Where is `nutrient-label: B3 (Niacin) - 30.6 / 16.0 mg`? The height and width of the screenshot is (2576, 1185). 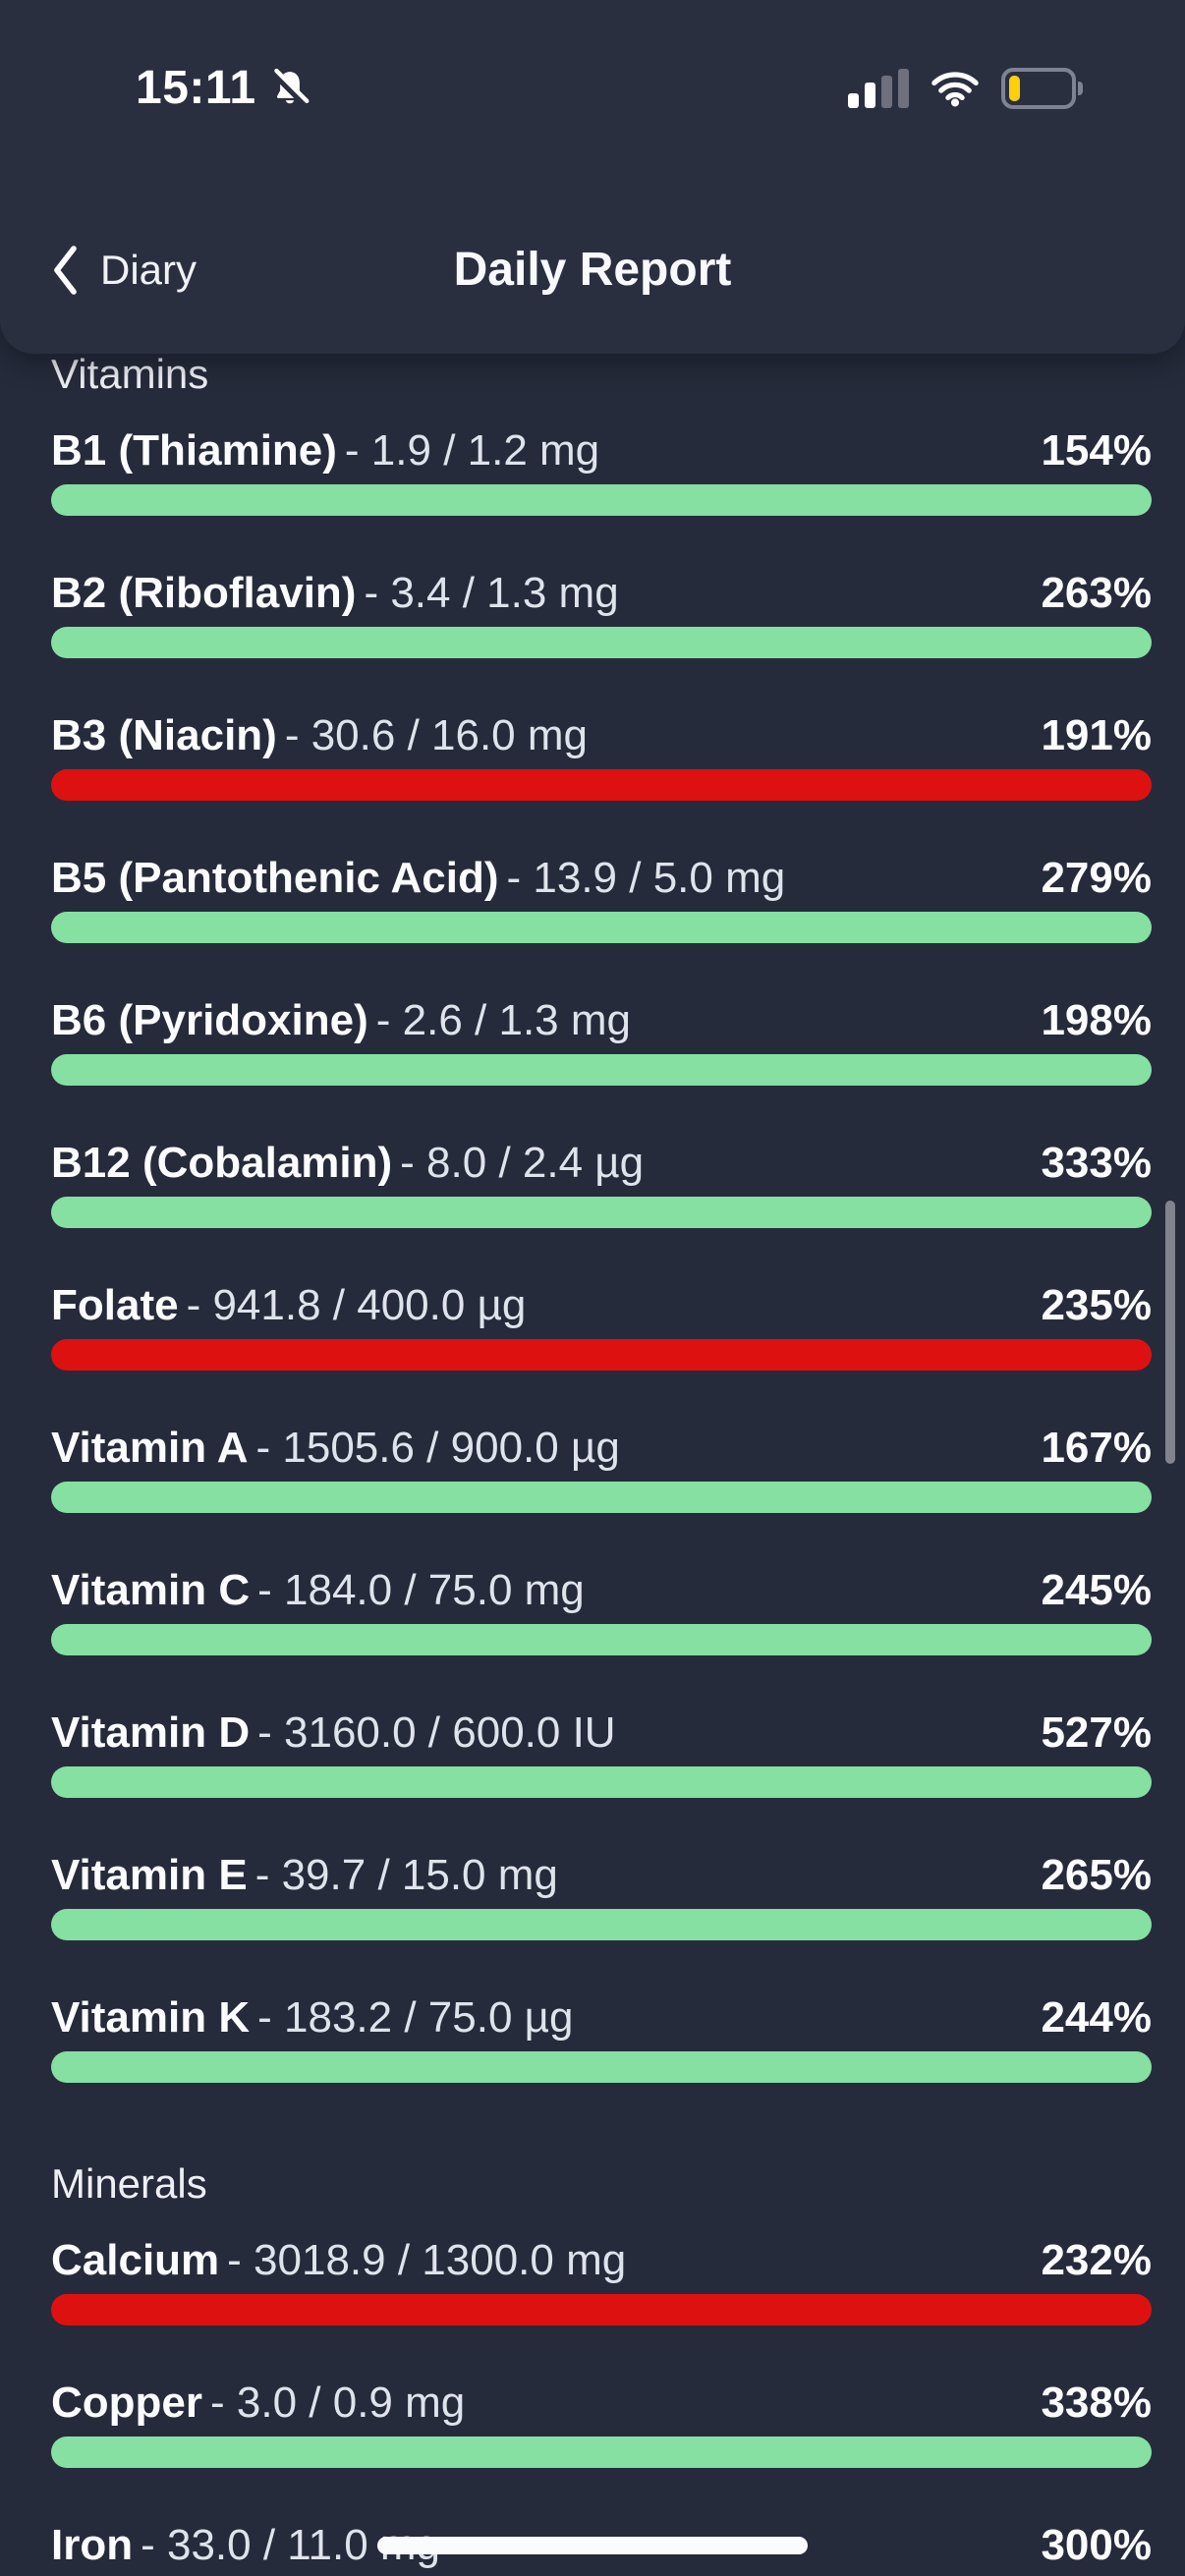
nutrient-label: B3 (Niacin) - 30.6 / 16.0 mg is located at coordinates (320, 740).